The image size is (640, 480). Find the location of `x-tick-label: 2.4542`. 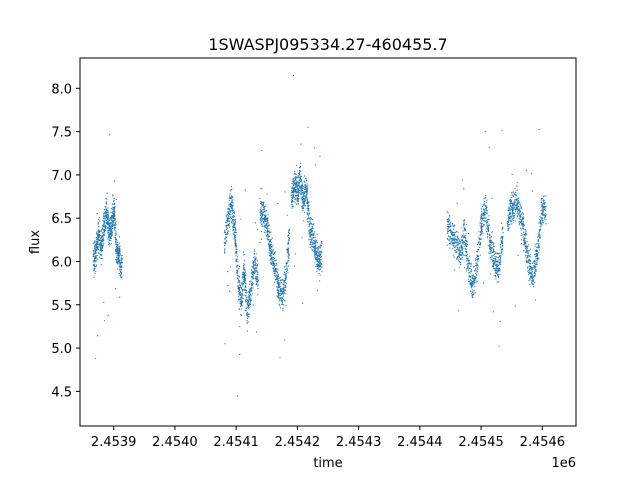

x-tick-label: 2.4542 is located at coordinates (298, 442).